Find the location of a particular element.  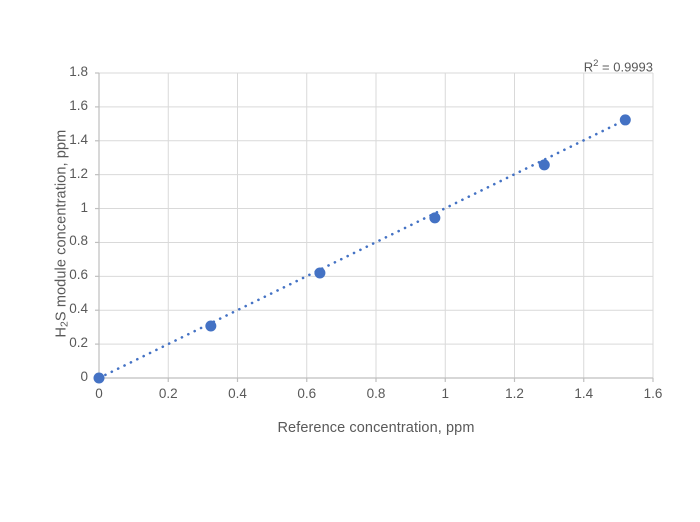

x-tick-label-7: 1.4 is located at coordinates (584, 393).